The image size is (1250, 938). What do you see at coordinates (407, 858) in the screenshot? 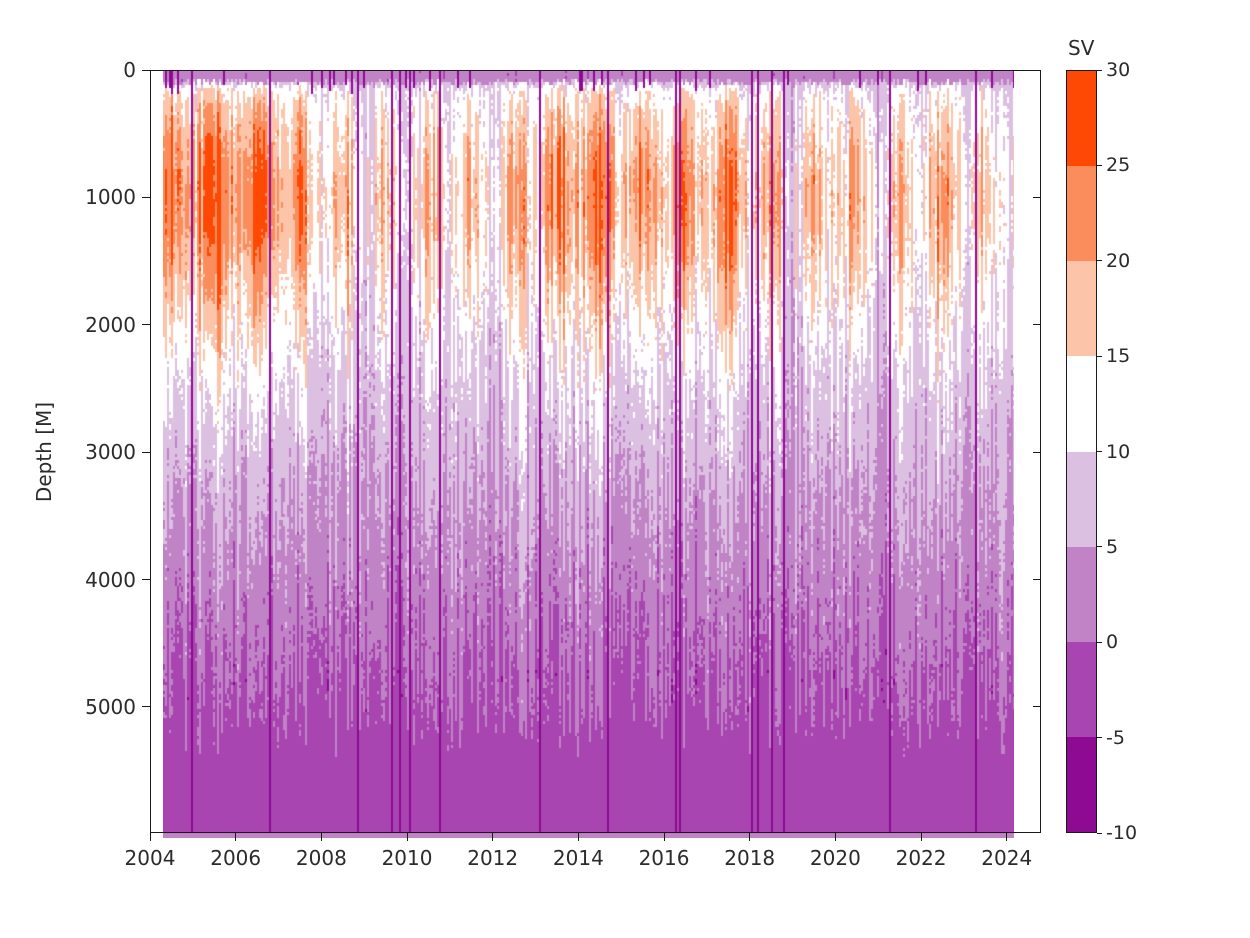
I see `x-tick-label: 2010` at bounding box center [407, 858].